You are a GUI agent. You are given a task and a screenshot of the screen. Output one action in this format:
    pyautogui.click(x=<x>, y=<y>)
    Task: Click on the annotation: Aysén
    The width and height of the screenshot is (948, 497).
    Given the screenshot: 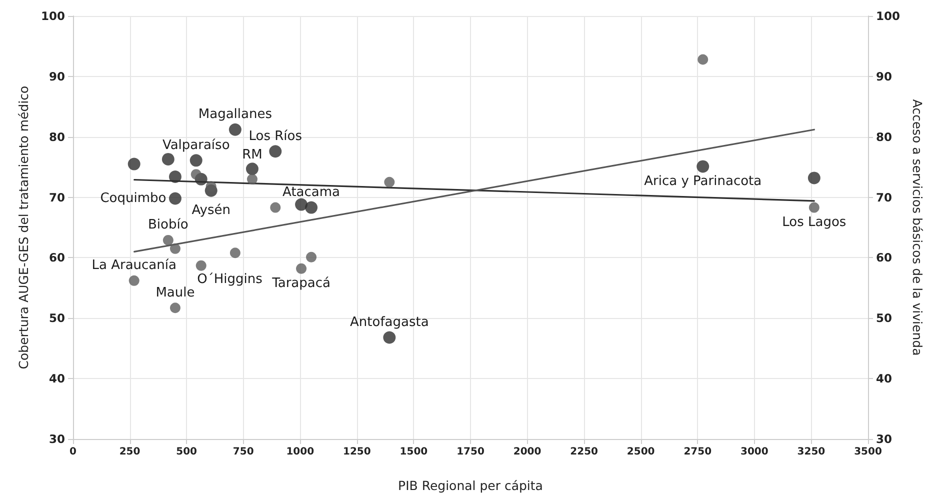 What is the action you would take?
    pyautogui.click(x=211, y=210)
    